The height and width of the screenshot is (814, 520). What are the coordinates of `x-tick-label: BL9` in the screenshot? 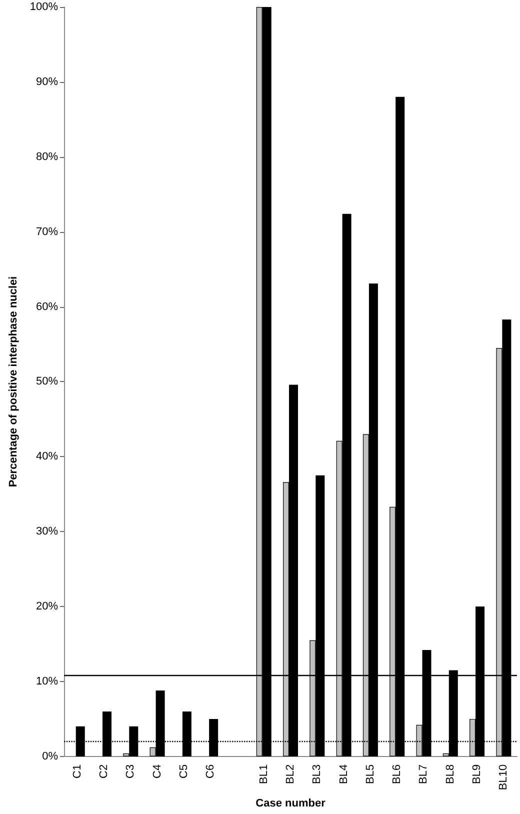 It's located at (477, 774).